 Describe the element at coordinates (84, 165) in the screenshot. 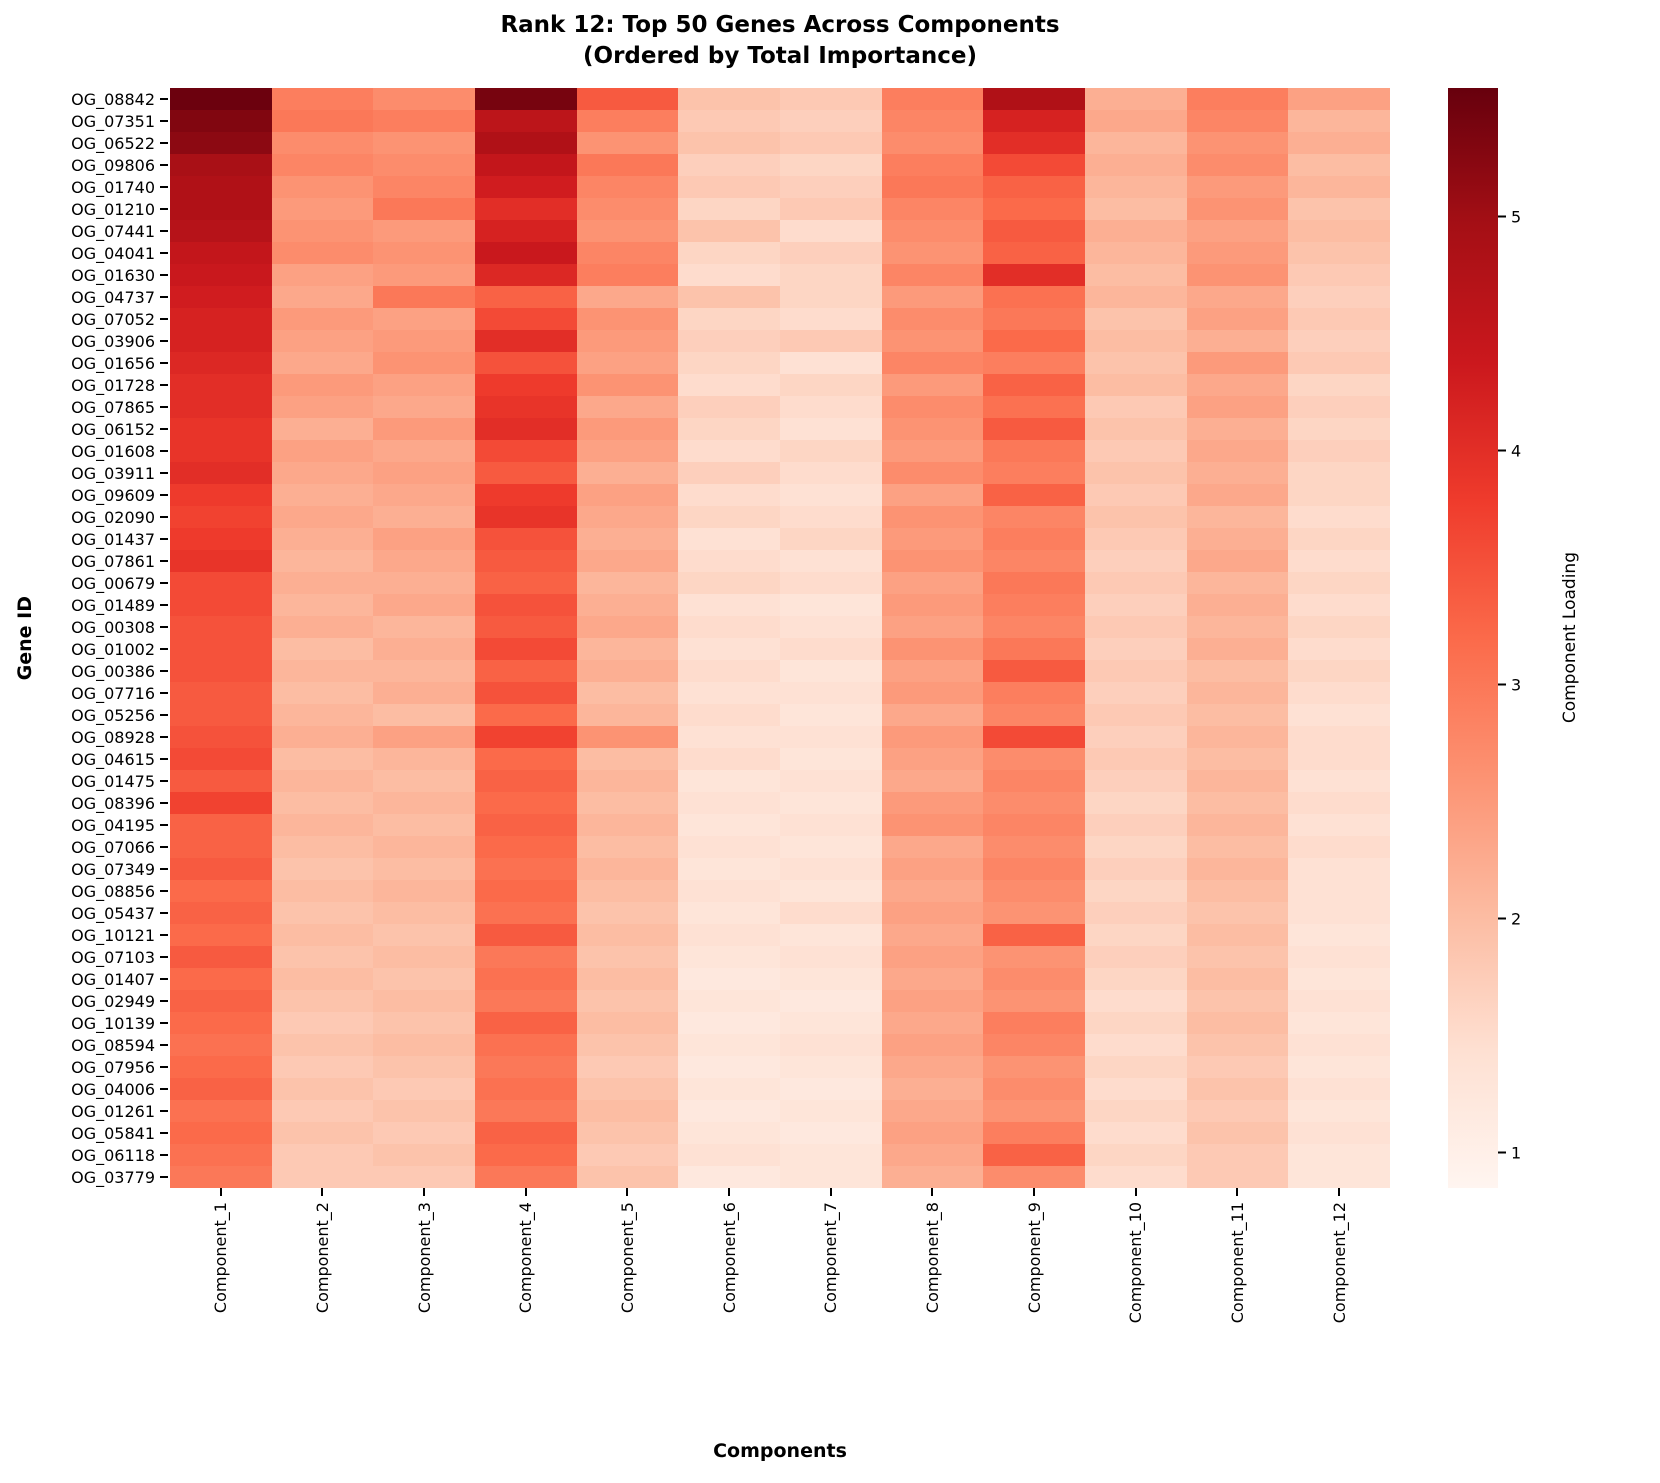

I see `gene-tick-row: OG_09806` at that location.